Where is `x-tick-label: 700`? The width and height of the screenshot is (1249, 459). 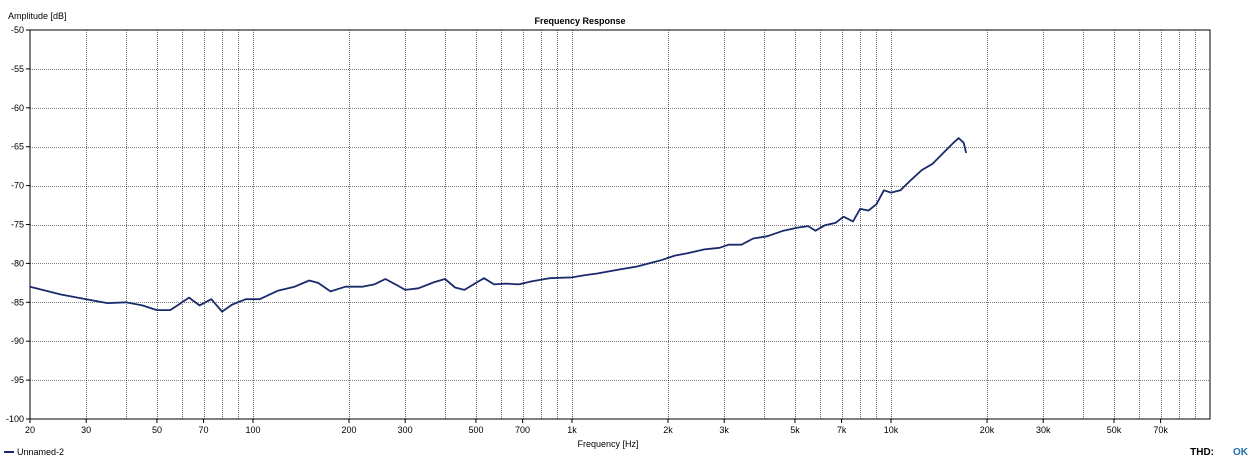 x-tick-label: 700 is located at coordinates (522, 430).